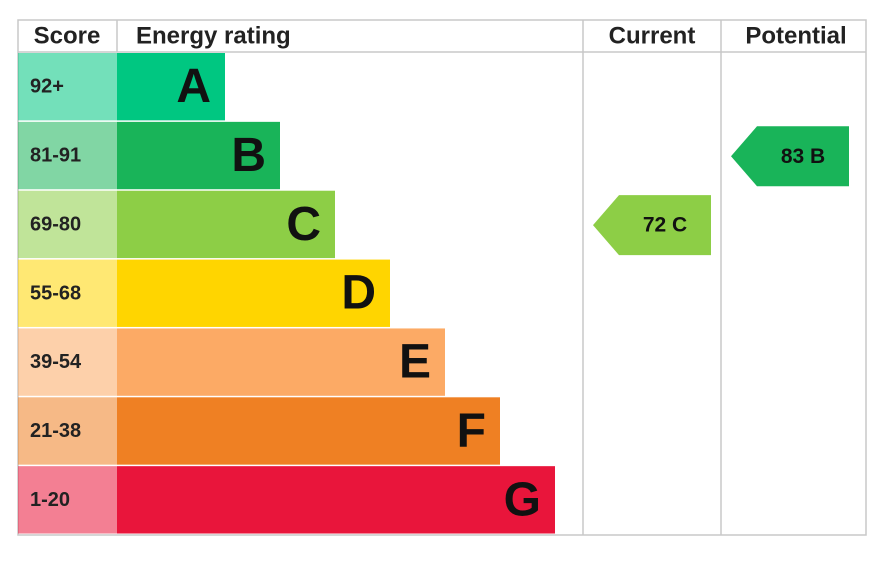 This screenshot has height=561, width=886. What do you see at coordinates (55, 293) in the screenshot?
I see `score-label: 55-68` at bounding box center [55, 293].